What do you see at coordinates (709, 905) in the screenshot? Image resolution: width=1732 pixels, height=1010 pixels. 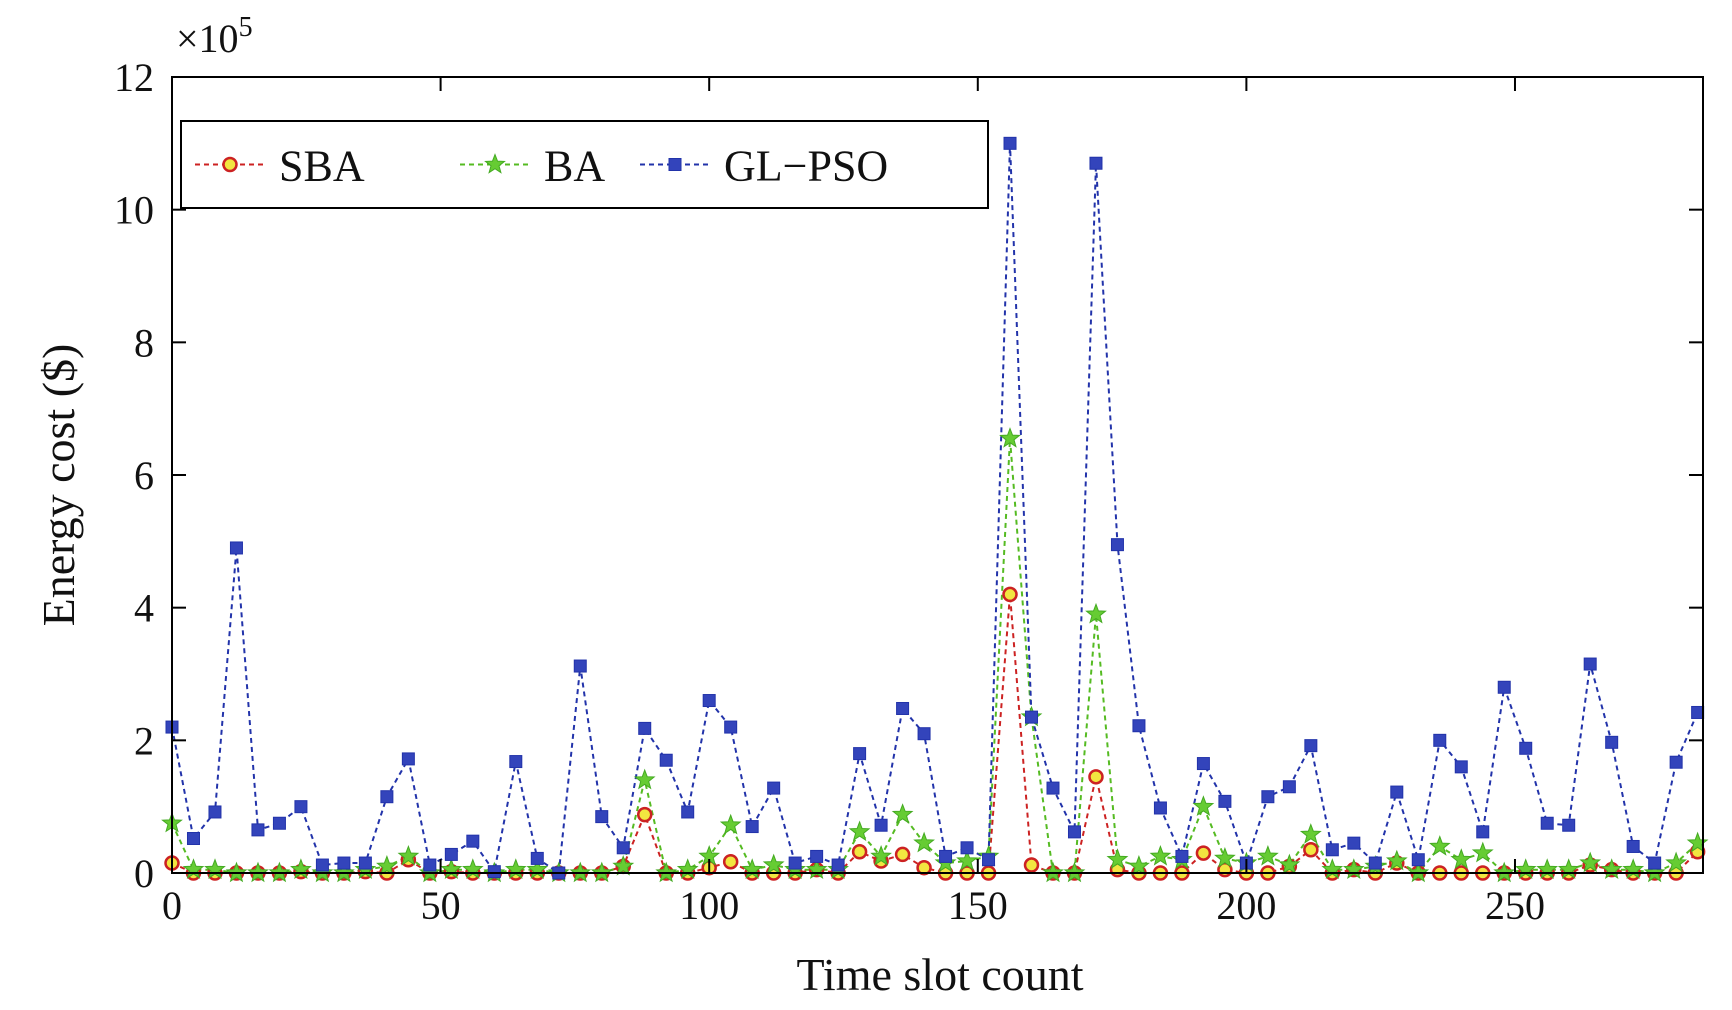 I see `x-tick-label: 100` at bounding box center [709, 905].